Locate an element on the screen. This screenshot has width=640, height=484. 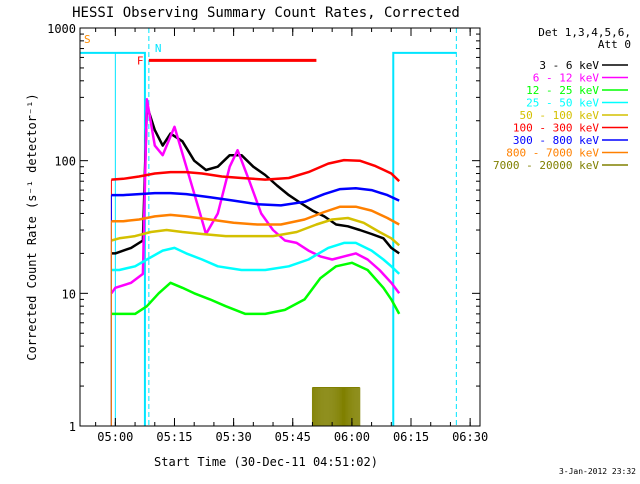
legend-entry-label: 800 - 7000 keV is located at coordinates (552, 153).